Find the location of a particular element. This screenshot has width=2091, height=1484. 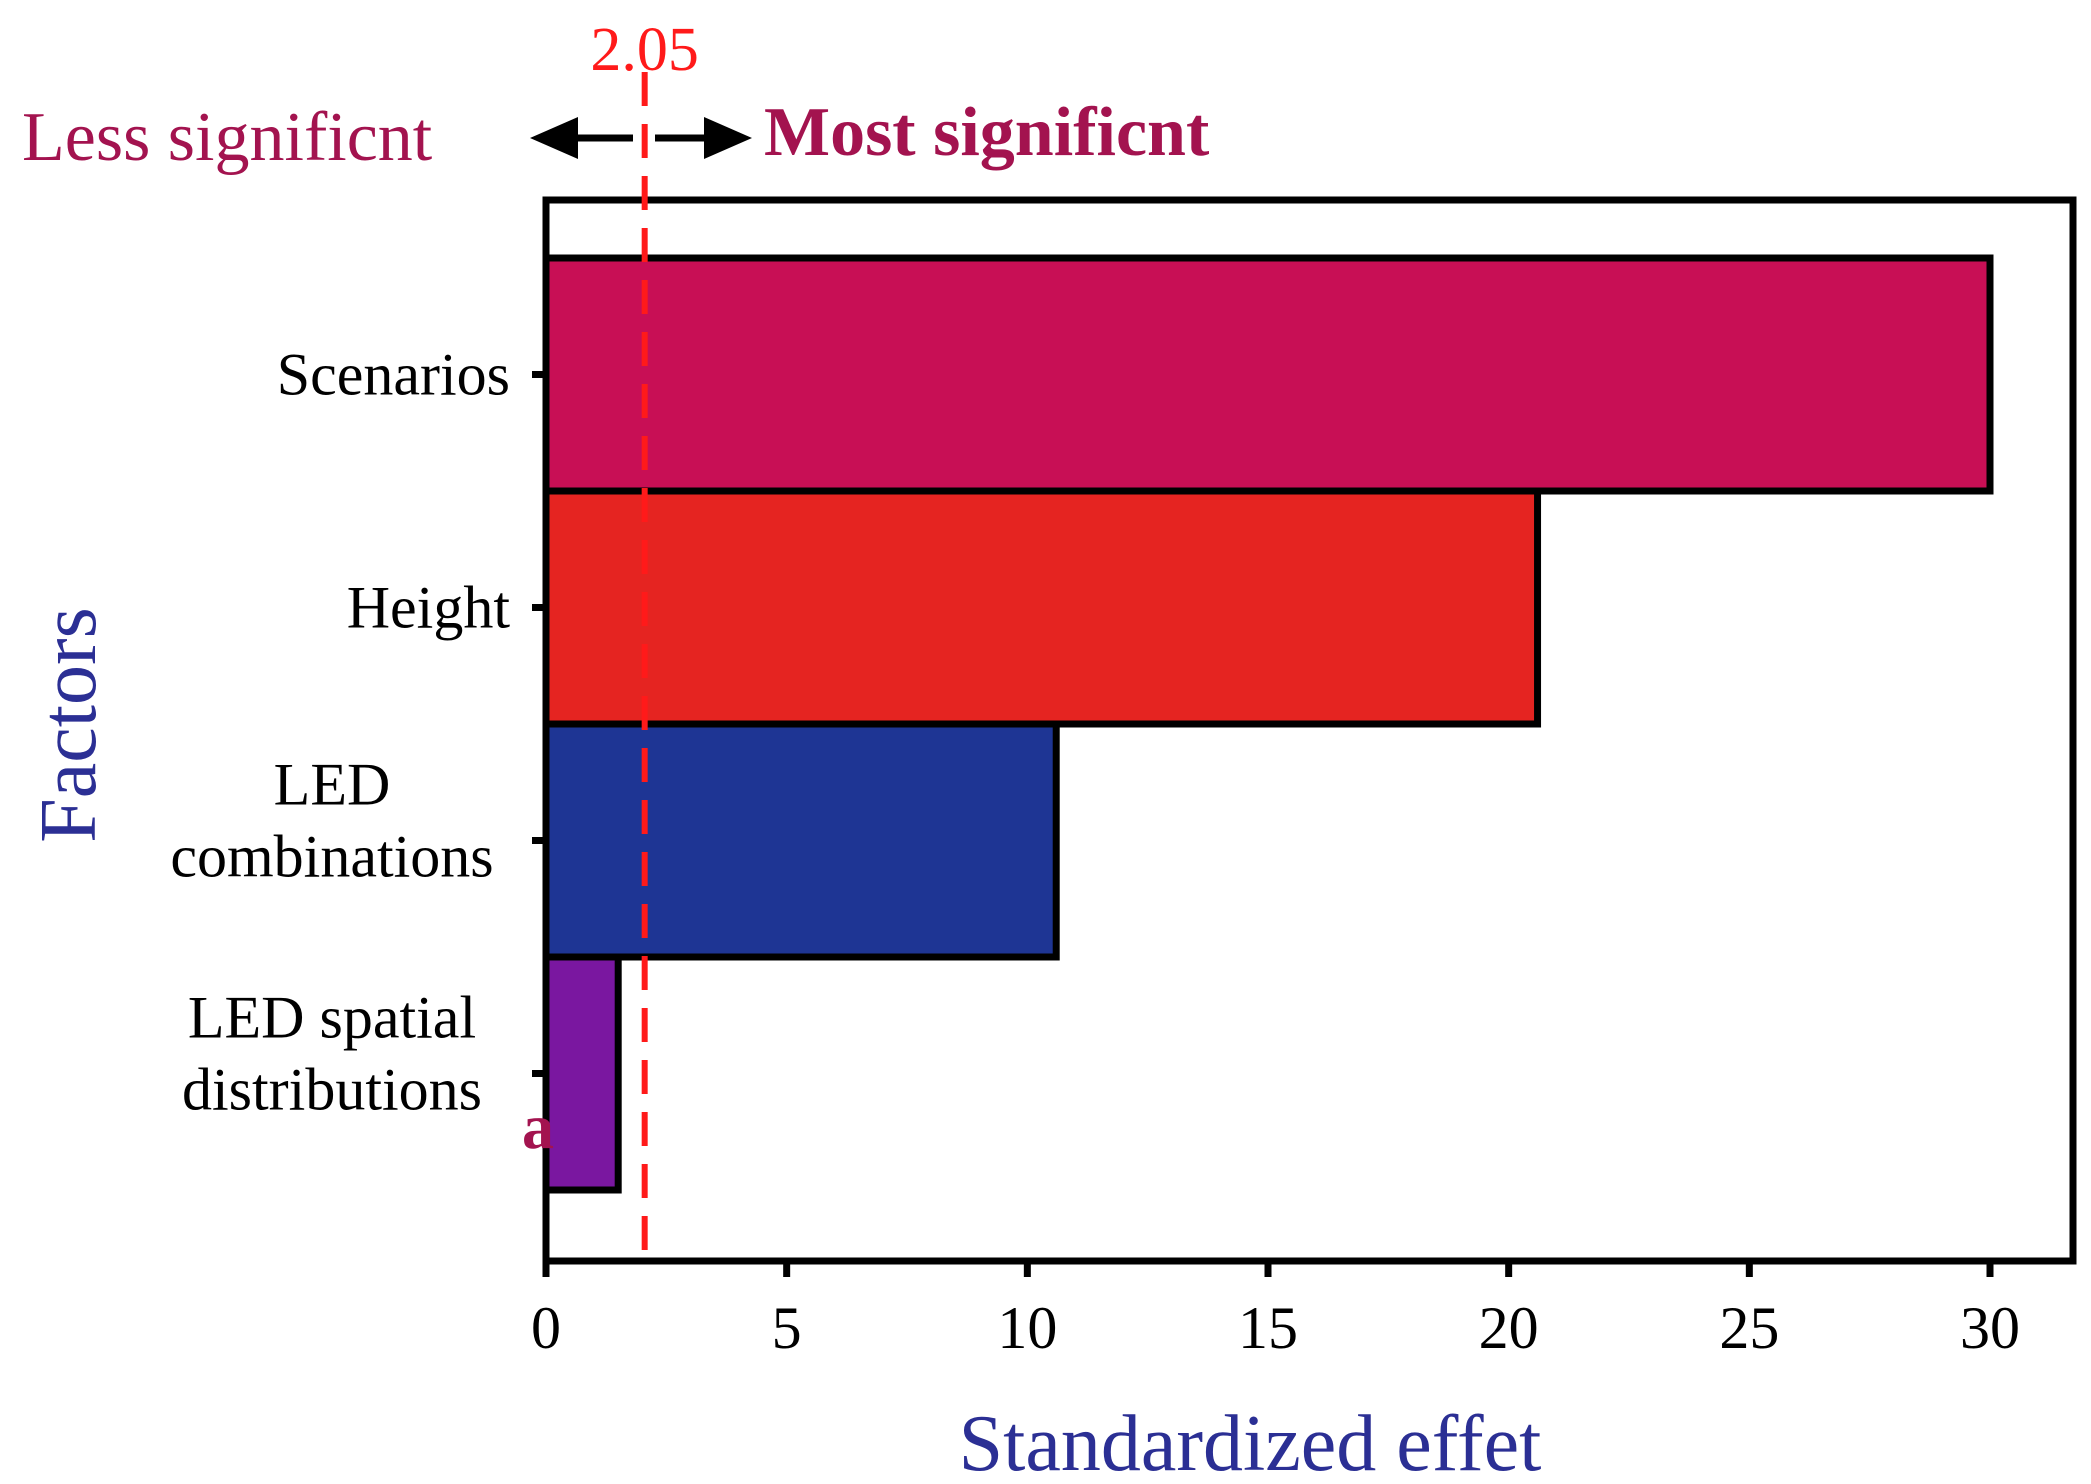

panel-label: a is located at coordinates (538, 1126).